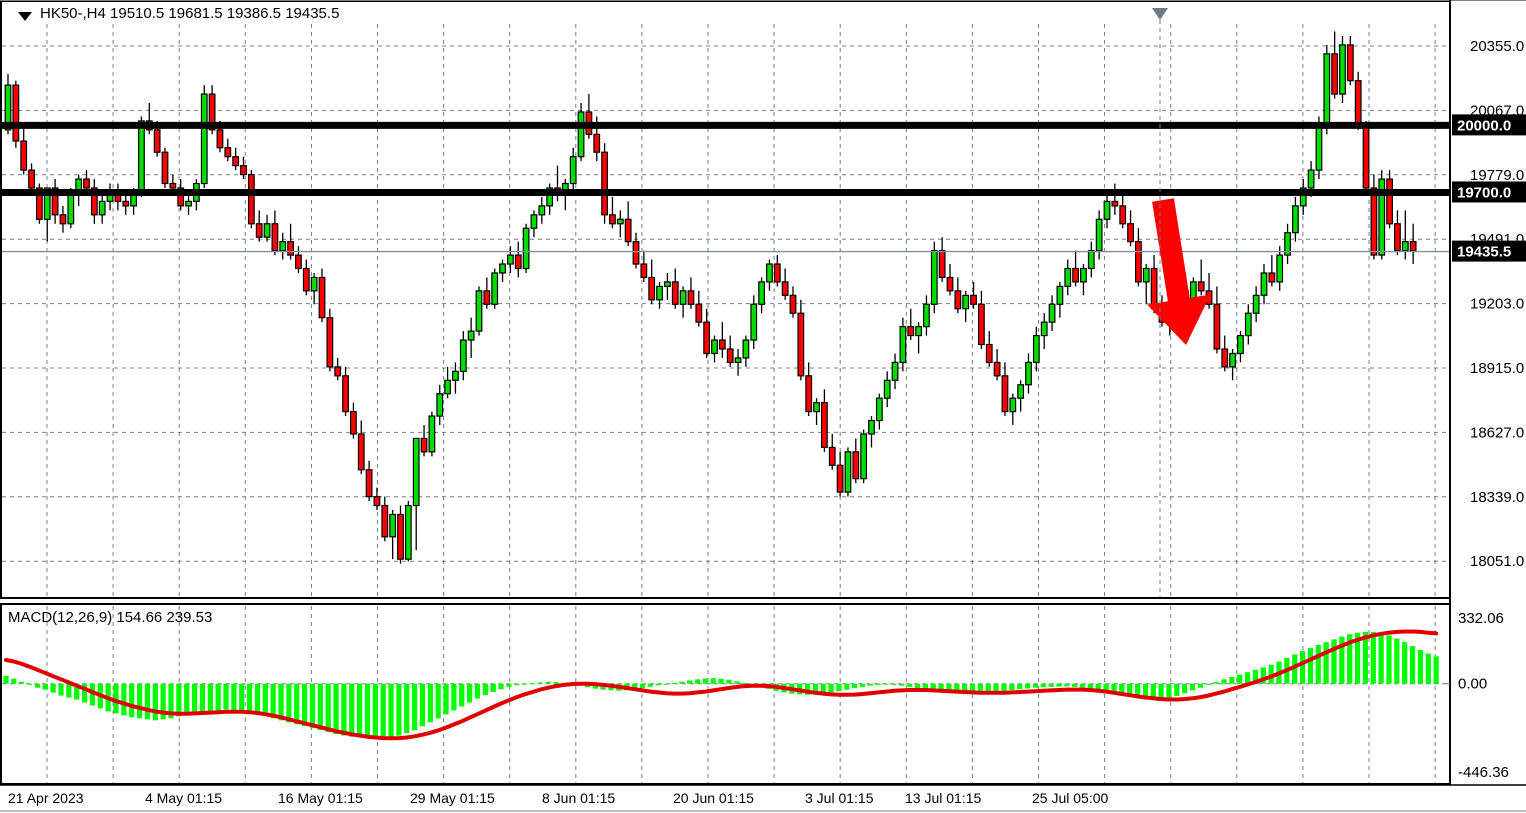 This screenshot has width=1526, height=813. Describe the element at coordinates (839, 798) in the screenshot. I see `time-axis-tick-label: 3 Jul 01:15` at that location.